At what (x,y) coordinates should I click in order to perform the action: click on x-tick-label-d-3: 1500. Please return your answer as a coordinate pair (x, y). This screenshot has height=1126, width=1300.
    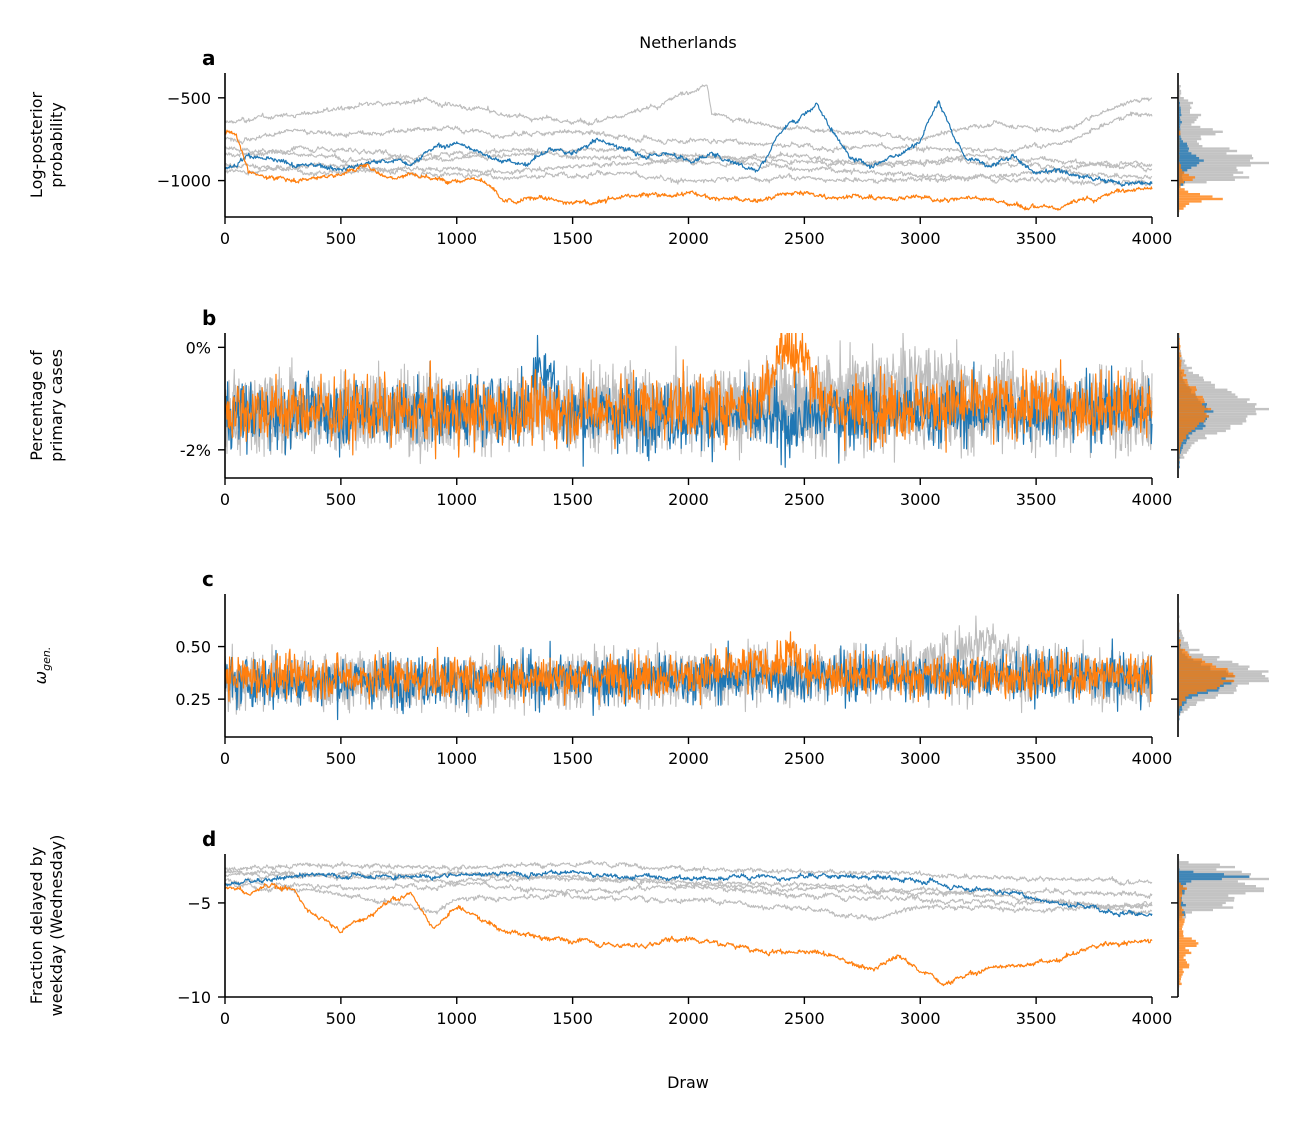
    Looking at the image, I should click on (572, 1018).